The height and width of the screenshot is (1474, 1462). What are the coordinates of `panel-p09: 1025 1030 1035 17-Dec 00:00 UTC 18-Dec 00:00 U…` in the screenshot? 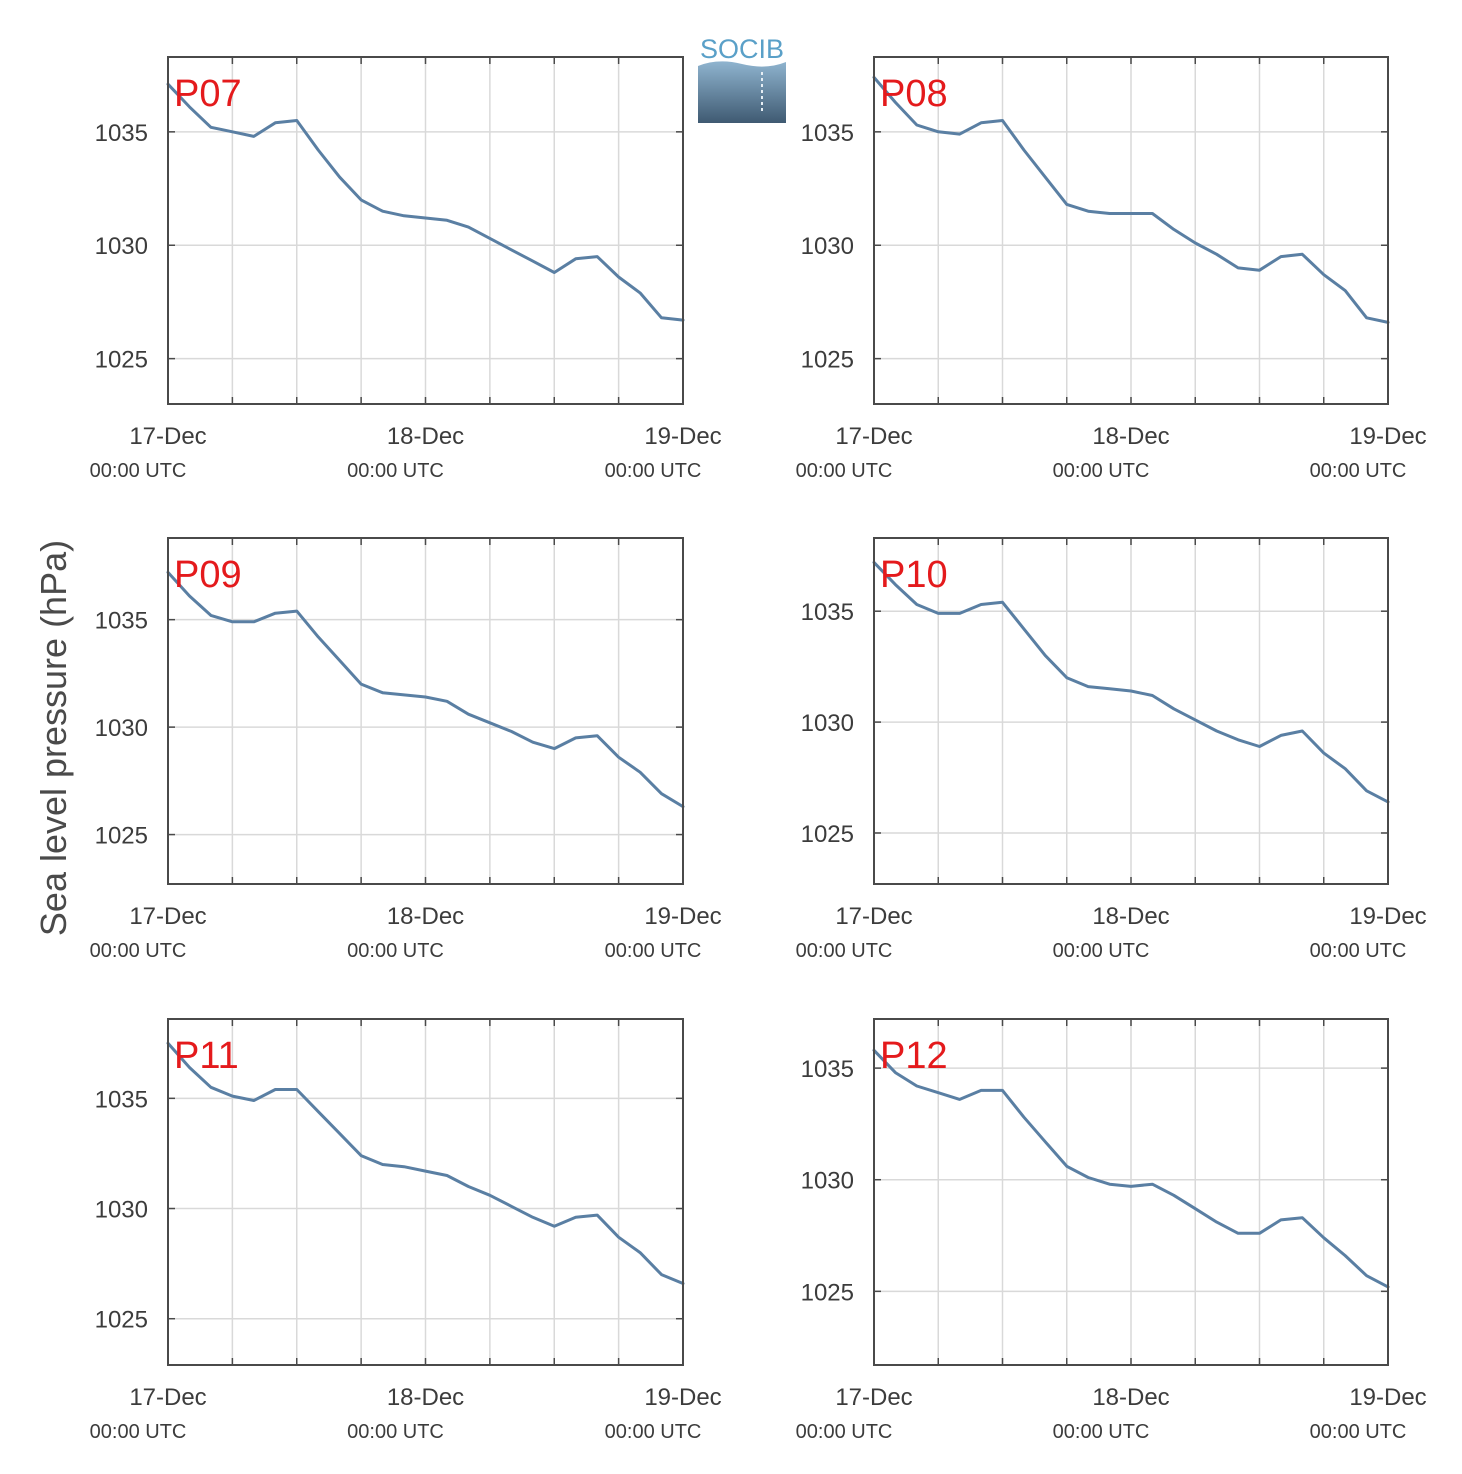 It's located at (406, 749).